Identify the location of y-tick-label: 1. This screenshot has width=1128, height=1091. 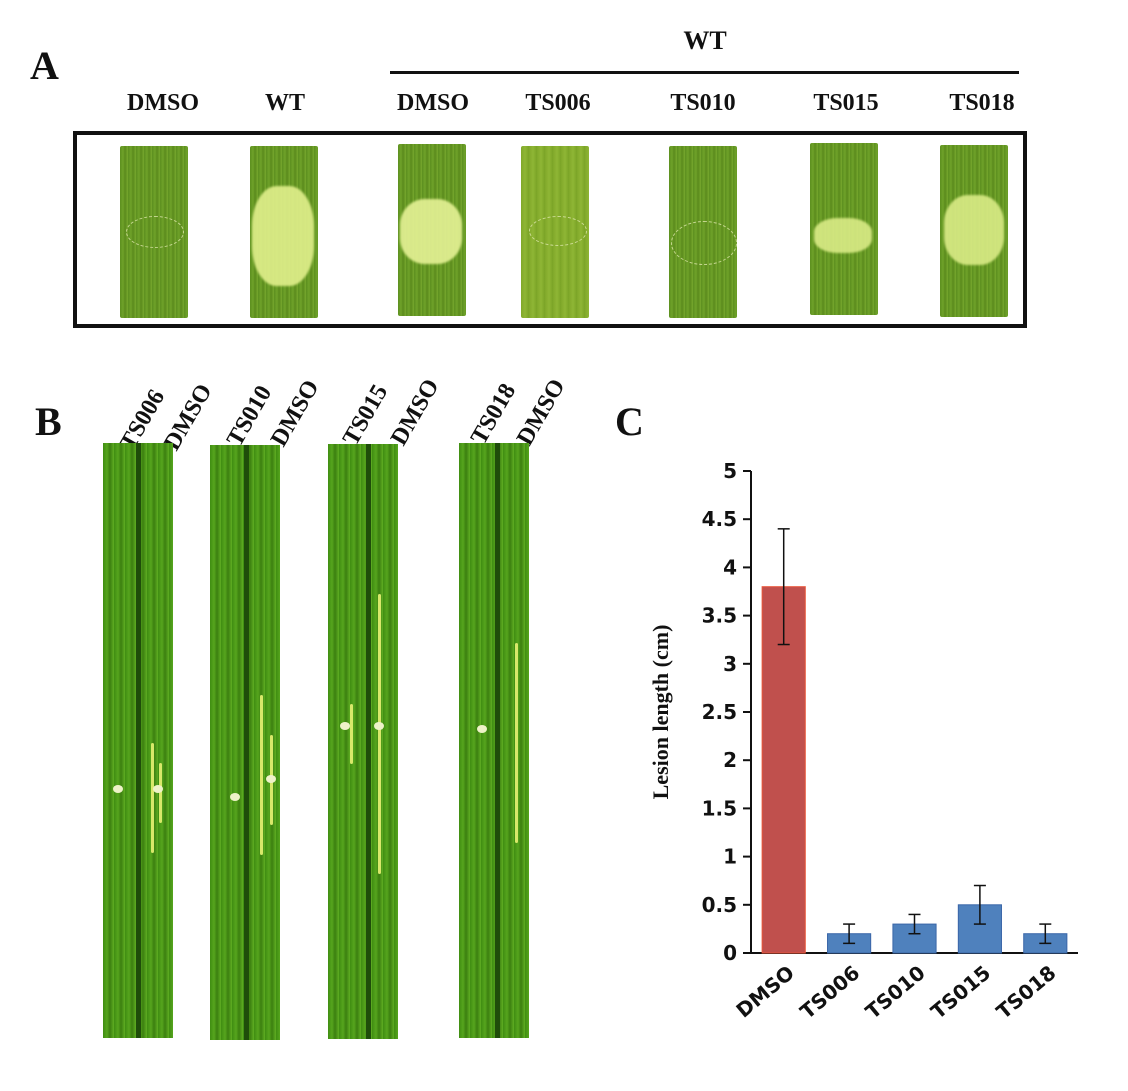
(730, 857).